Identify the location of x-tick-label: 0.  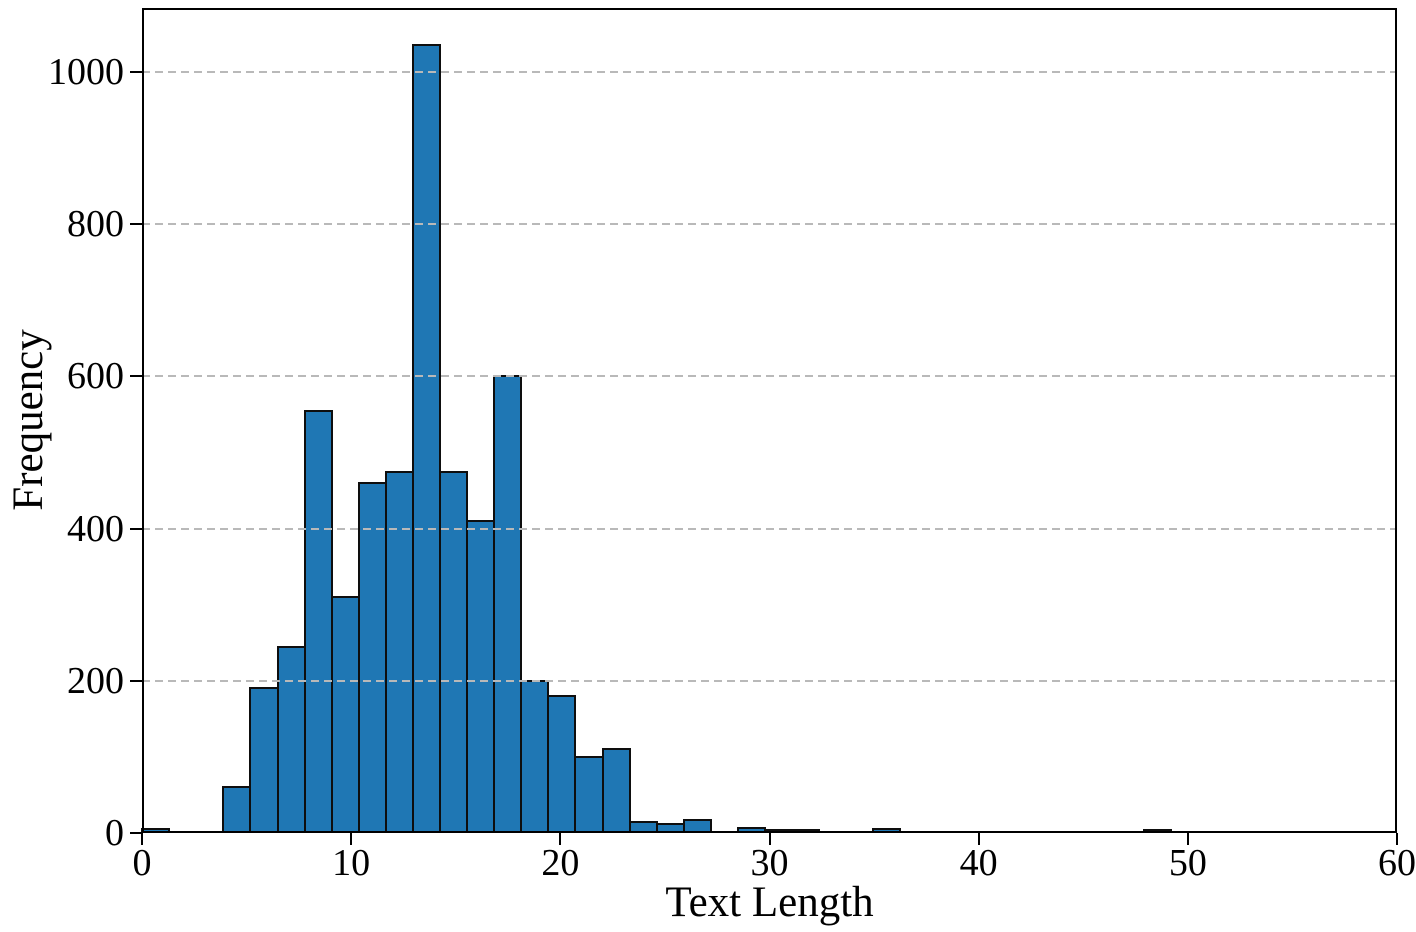
(142, 863).